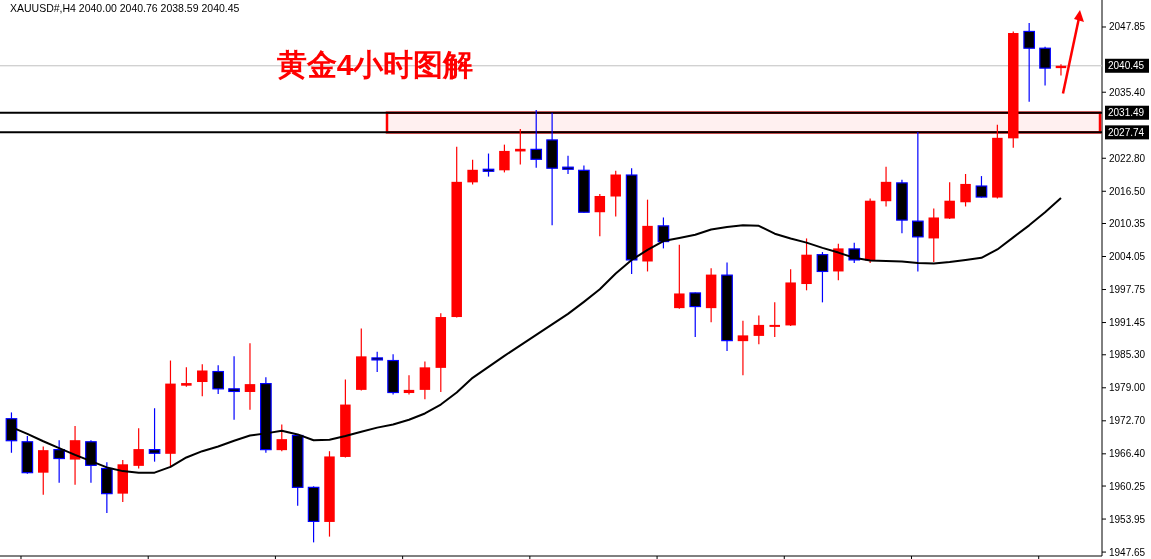 The image size is (1151, 559). Describe the element at coordinates (1127, 388) in the screenshot. I see `y-tick-label: 1979.00` at that location.